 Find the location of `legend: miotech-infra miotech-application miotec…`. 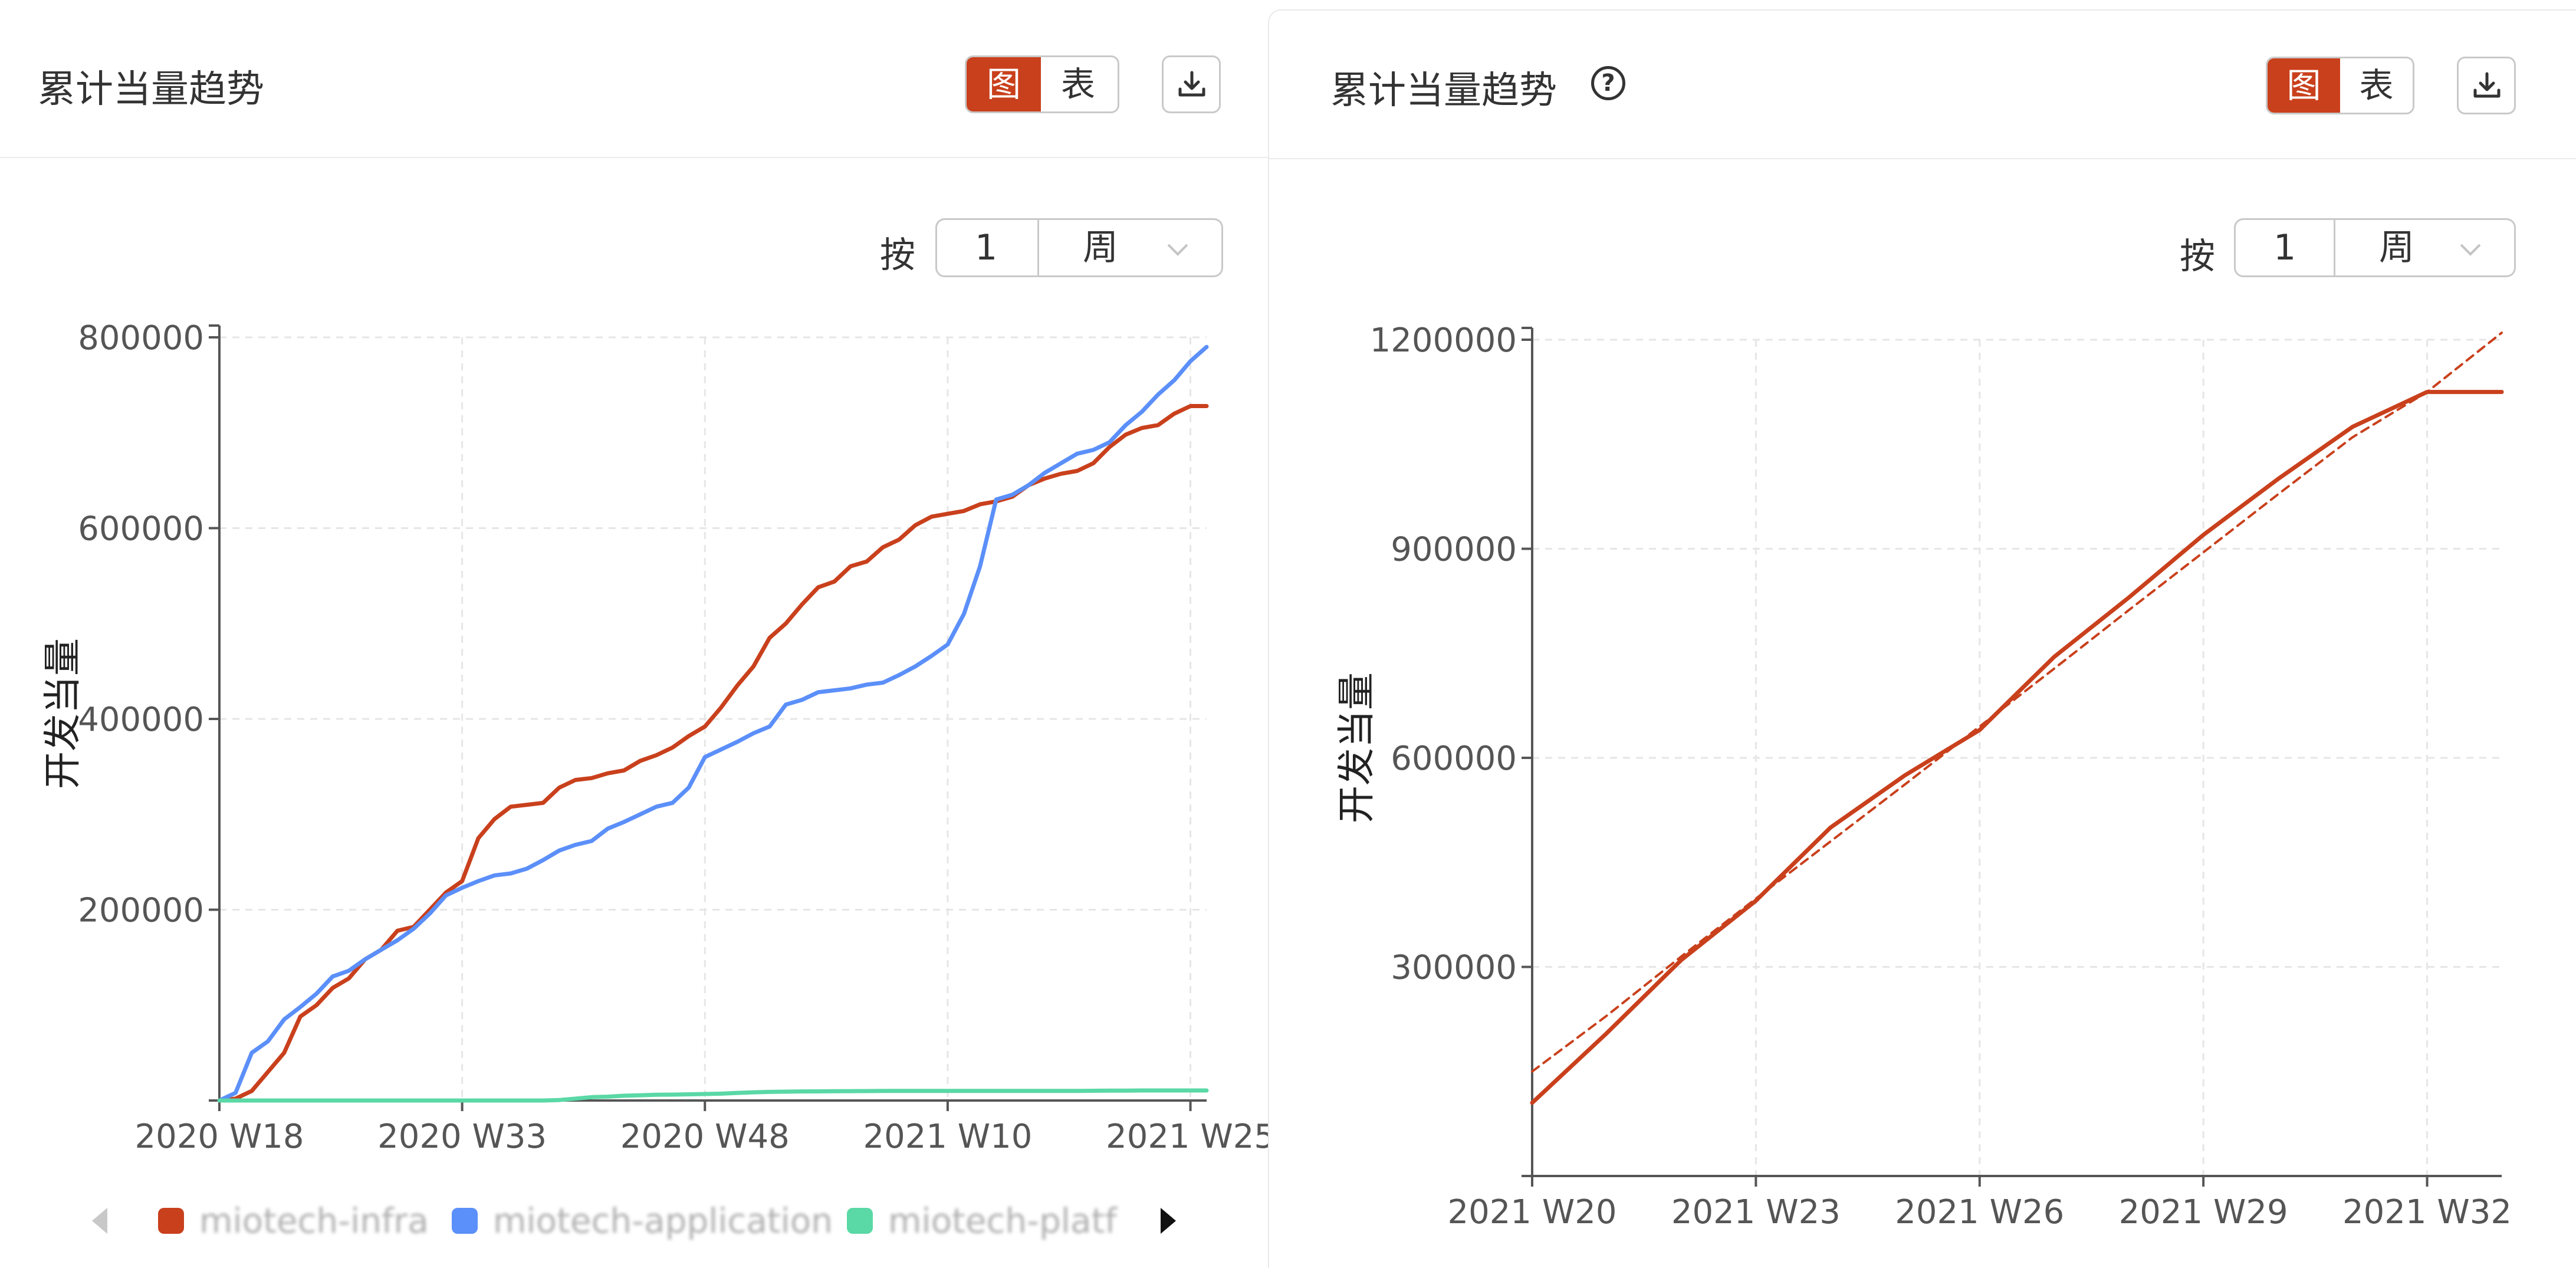

legend: miotech-infra miotech-application miotec… is located at coordinates (634, 1220).